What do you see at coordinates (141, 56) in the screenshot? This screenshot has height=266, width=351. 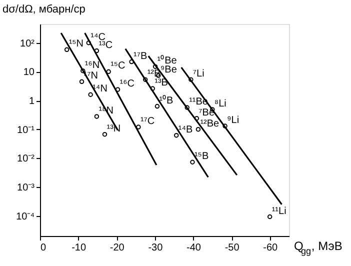 I see `annotation: ¹⁷B` at bounding box center [141, 56].